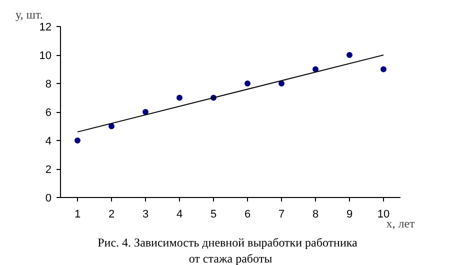 The height and width of the screenshot is (265, 475). I want to click on x-tick-label: 8, so click(315, 214).